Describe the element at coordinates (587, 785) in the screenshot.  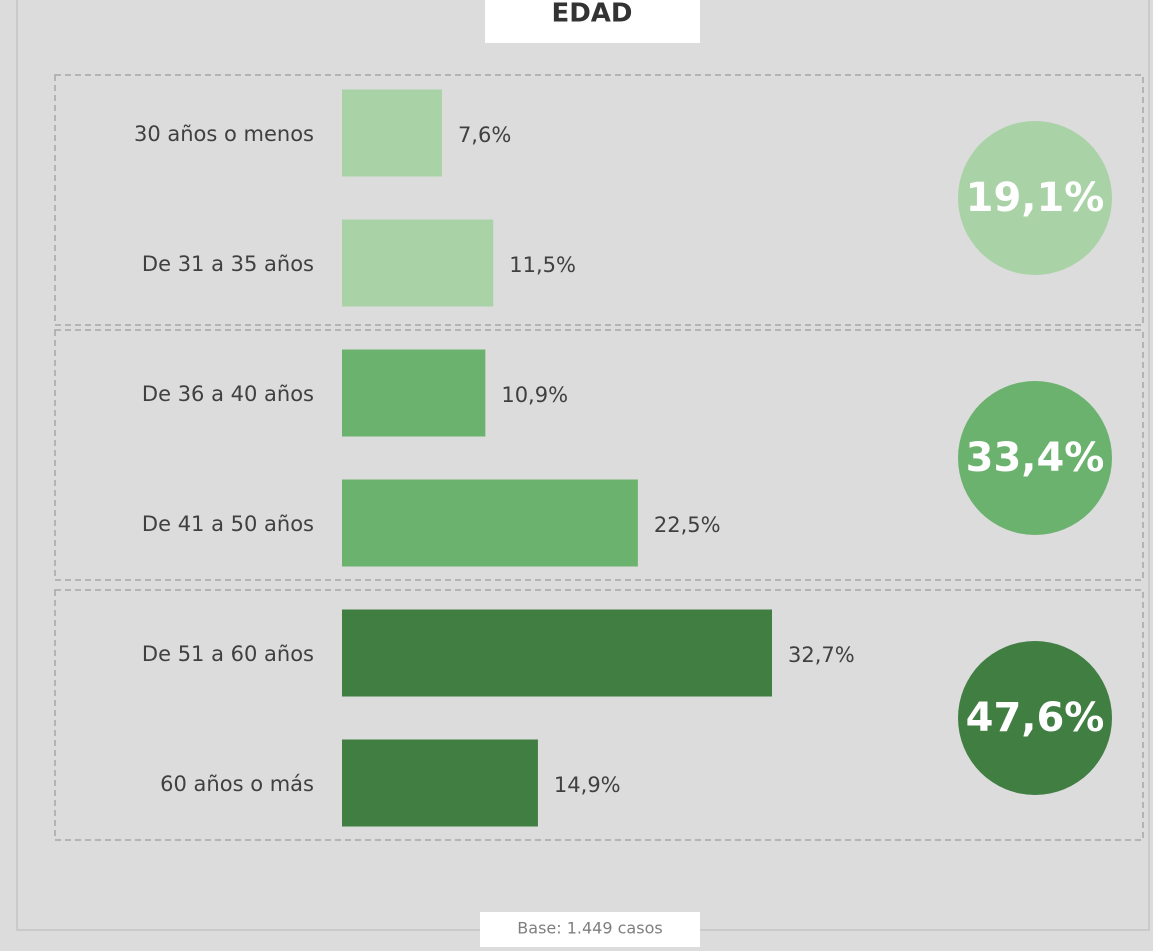
I see `value-label: 14,9%` at that location.